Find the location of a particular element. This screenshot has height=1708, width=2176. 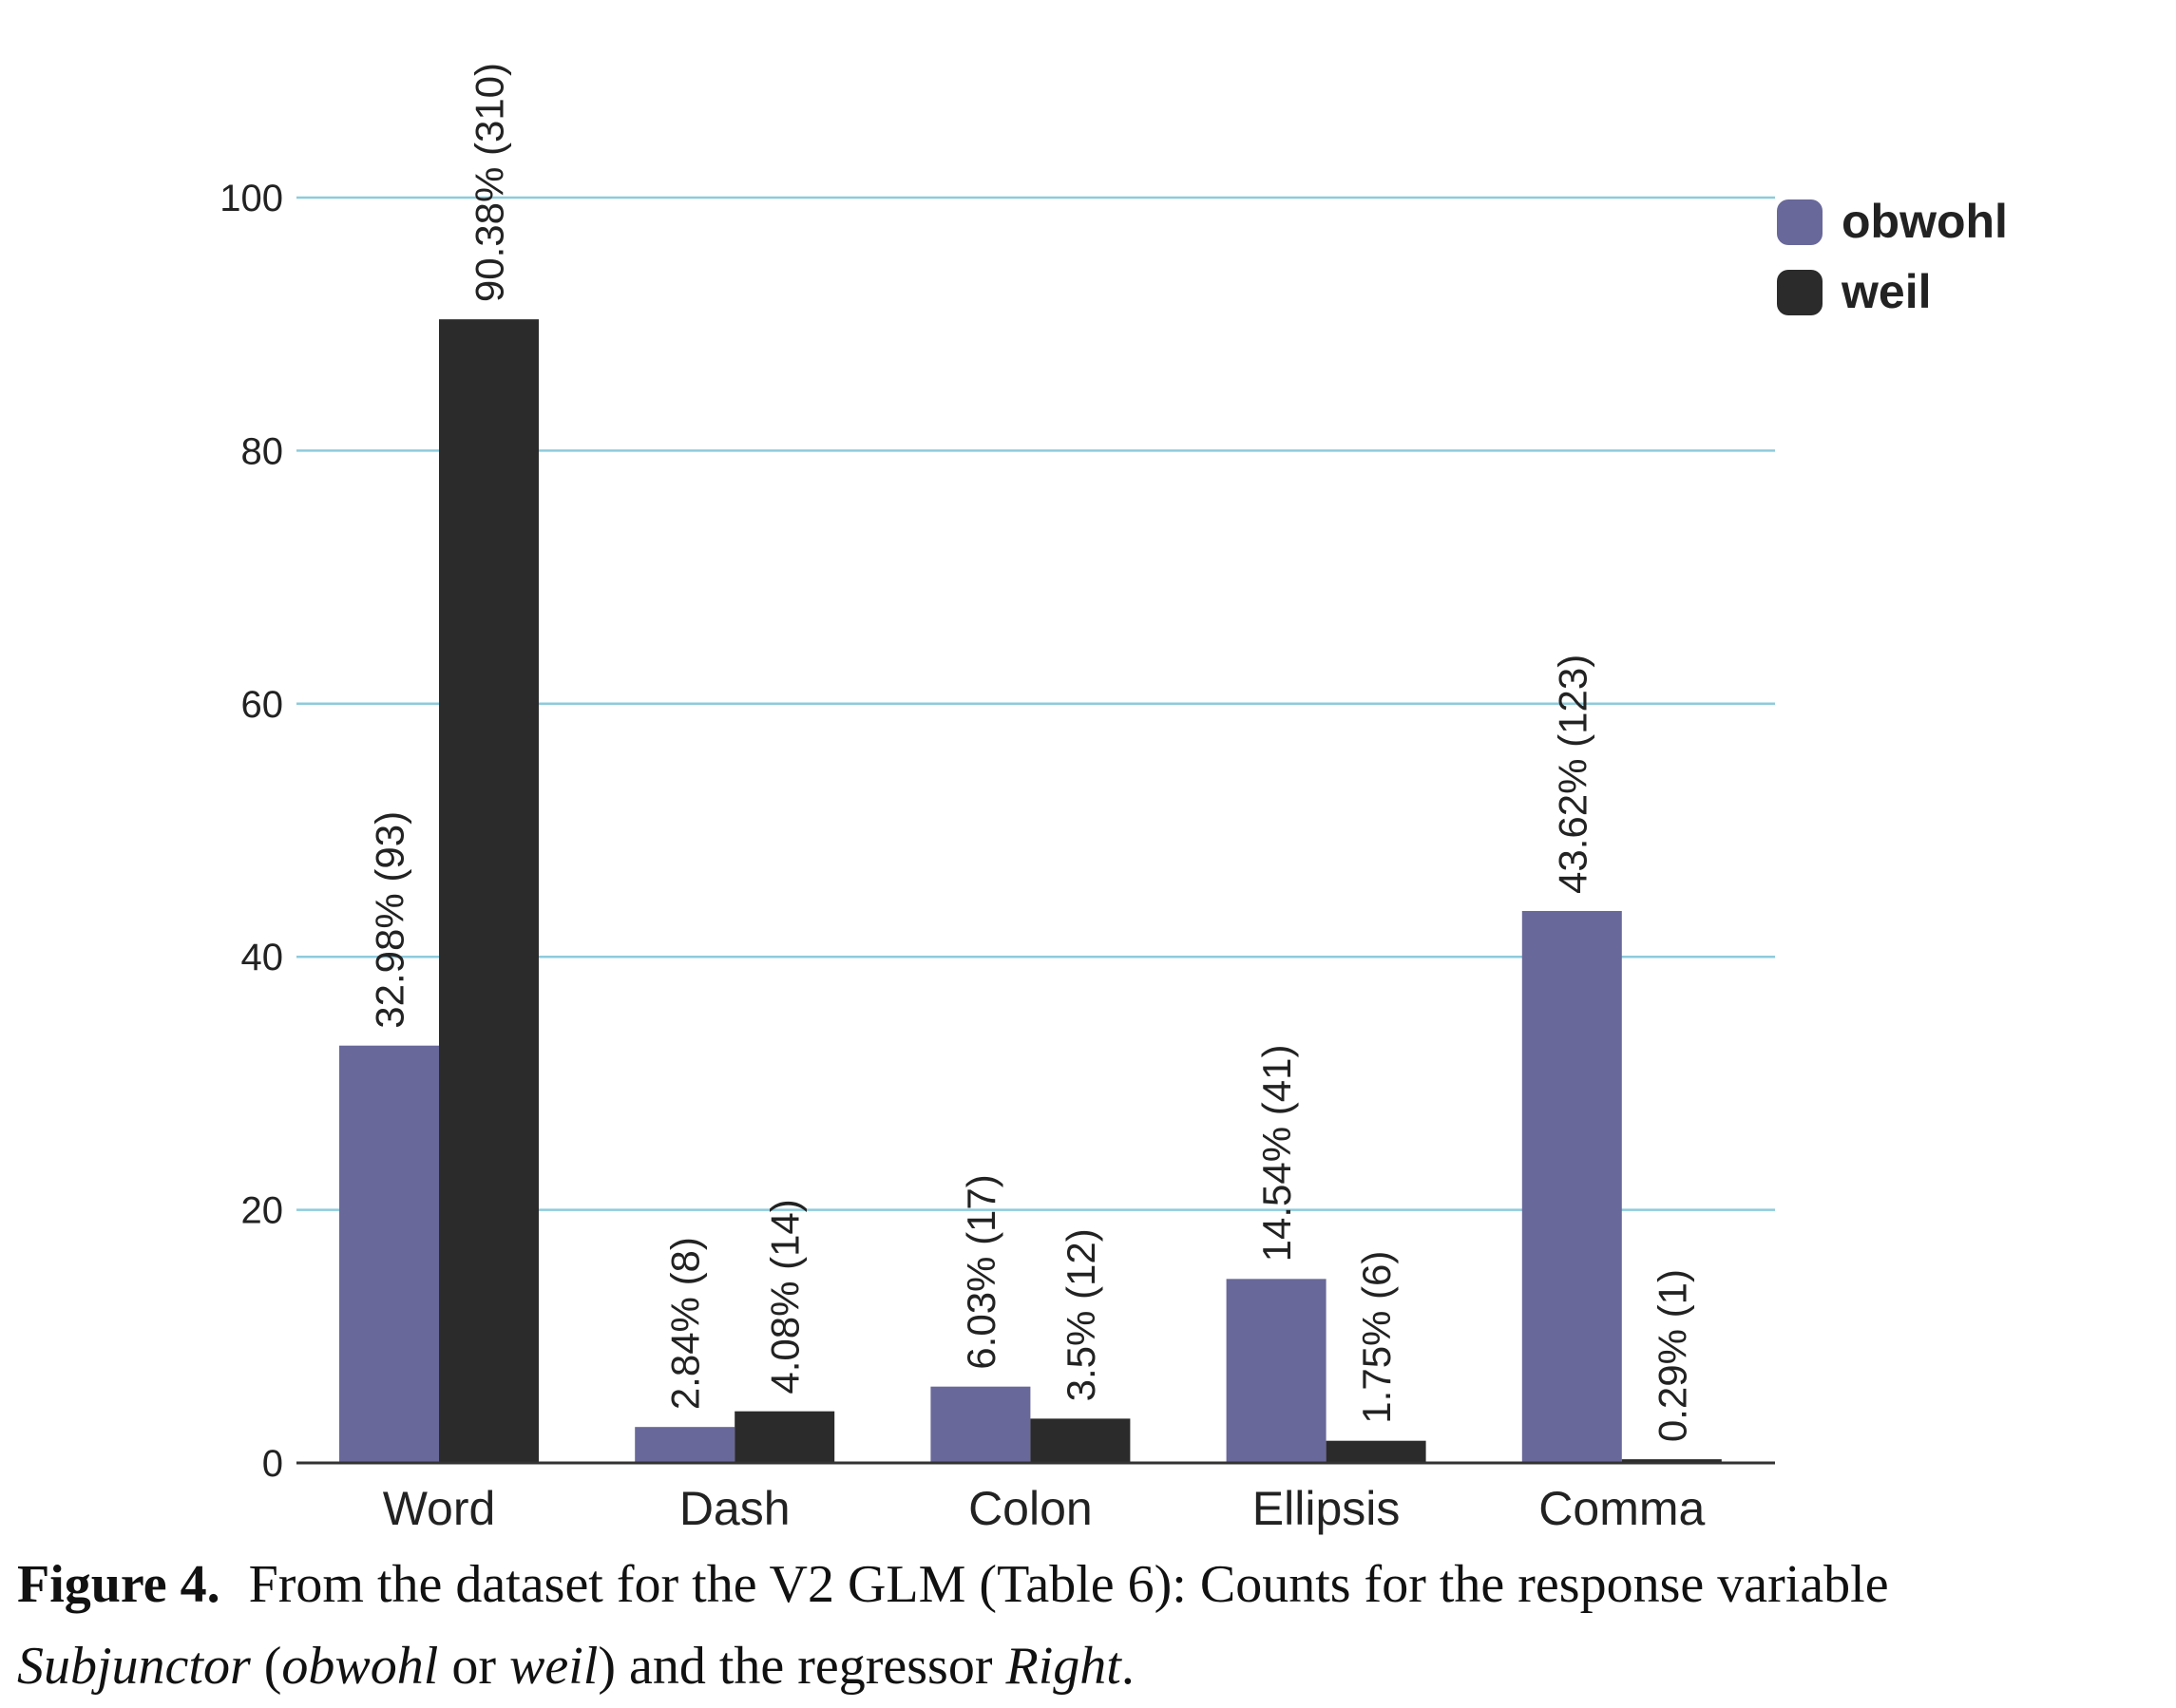

x-category-ellipsis: Ellipsis is located at coordinates (1326, 1508).